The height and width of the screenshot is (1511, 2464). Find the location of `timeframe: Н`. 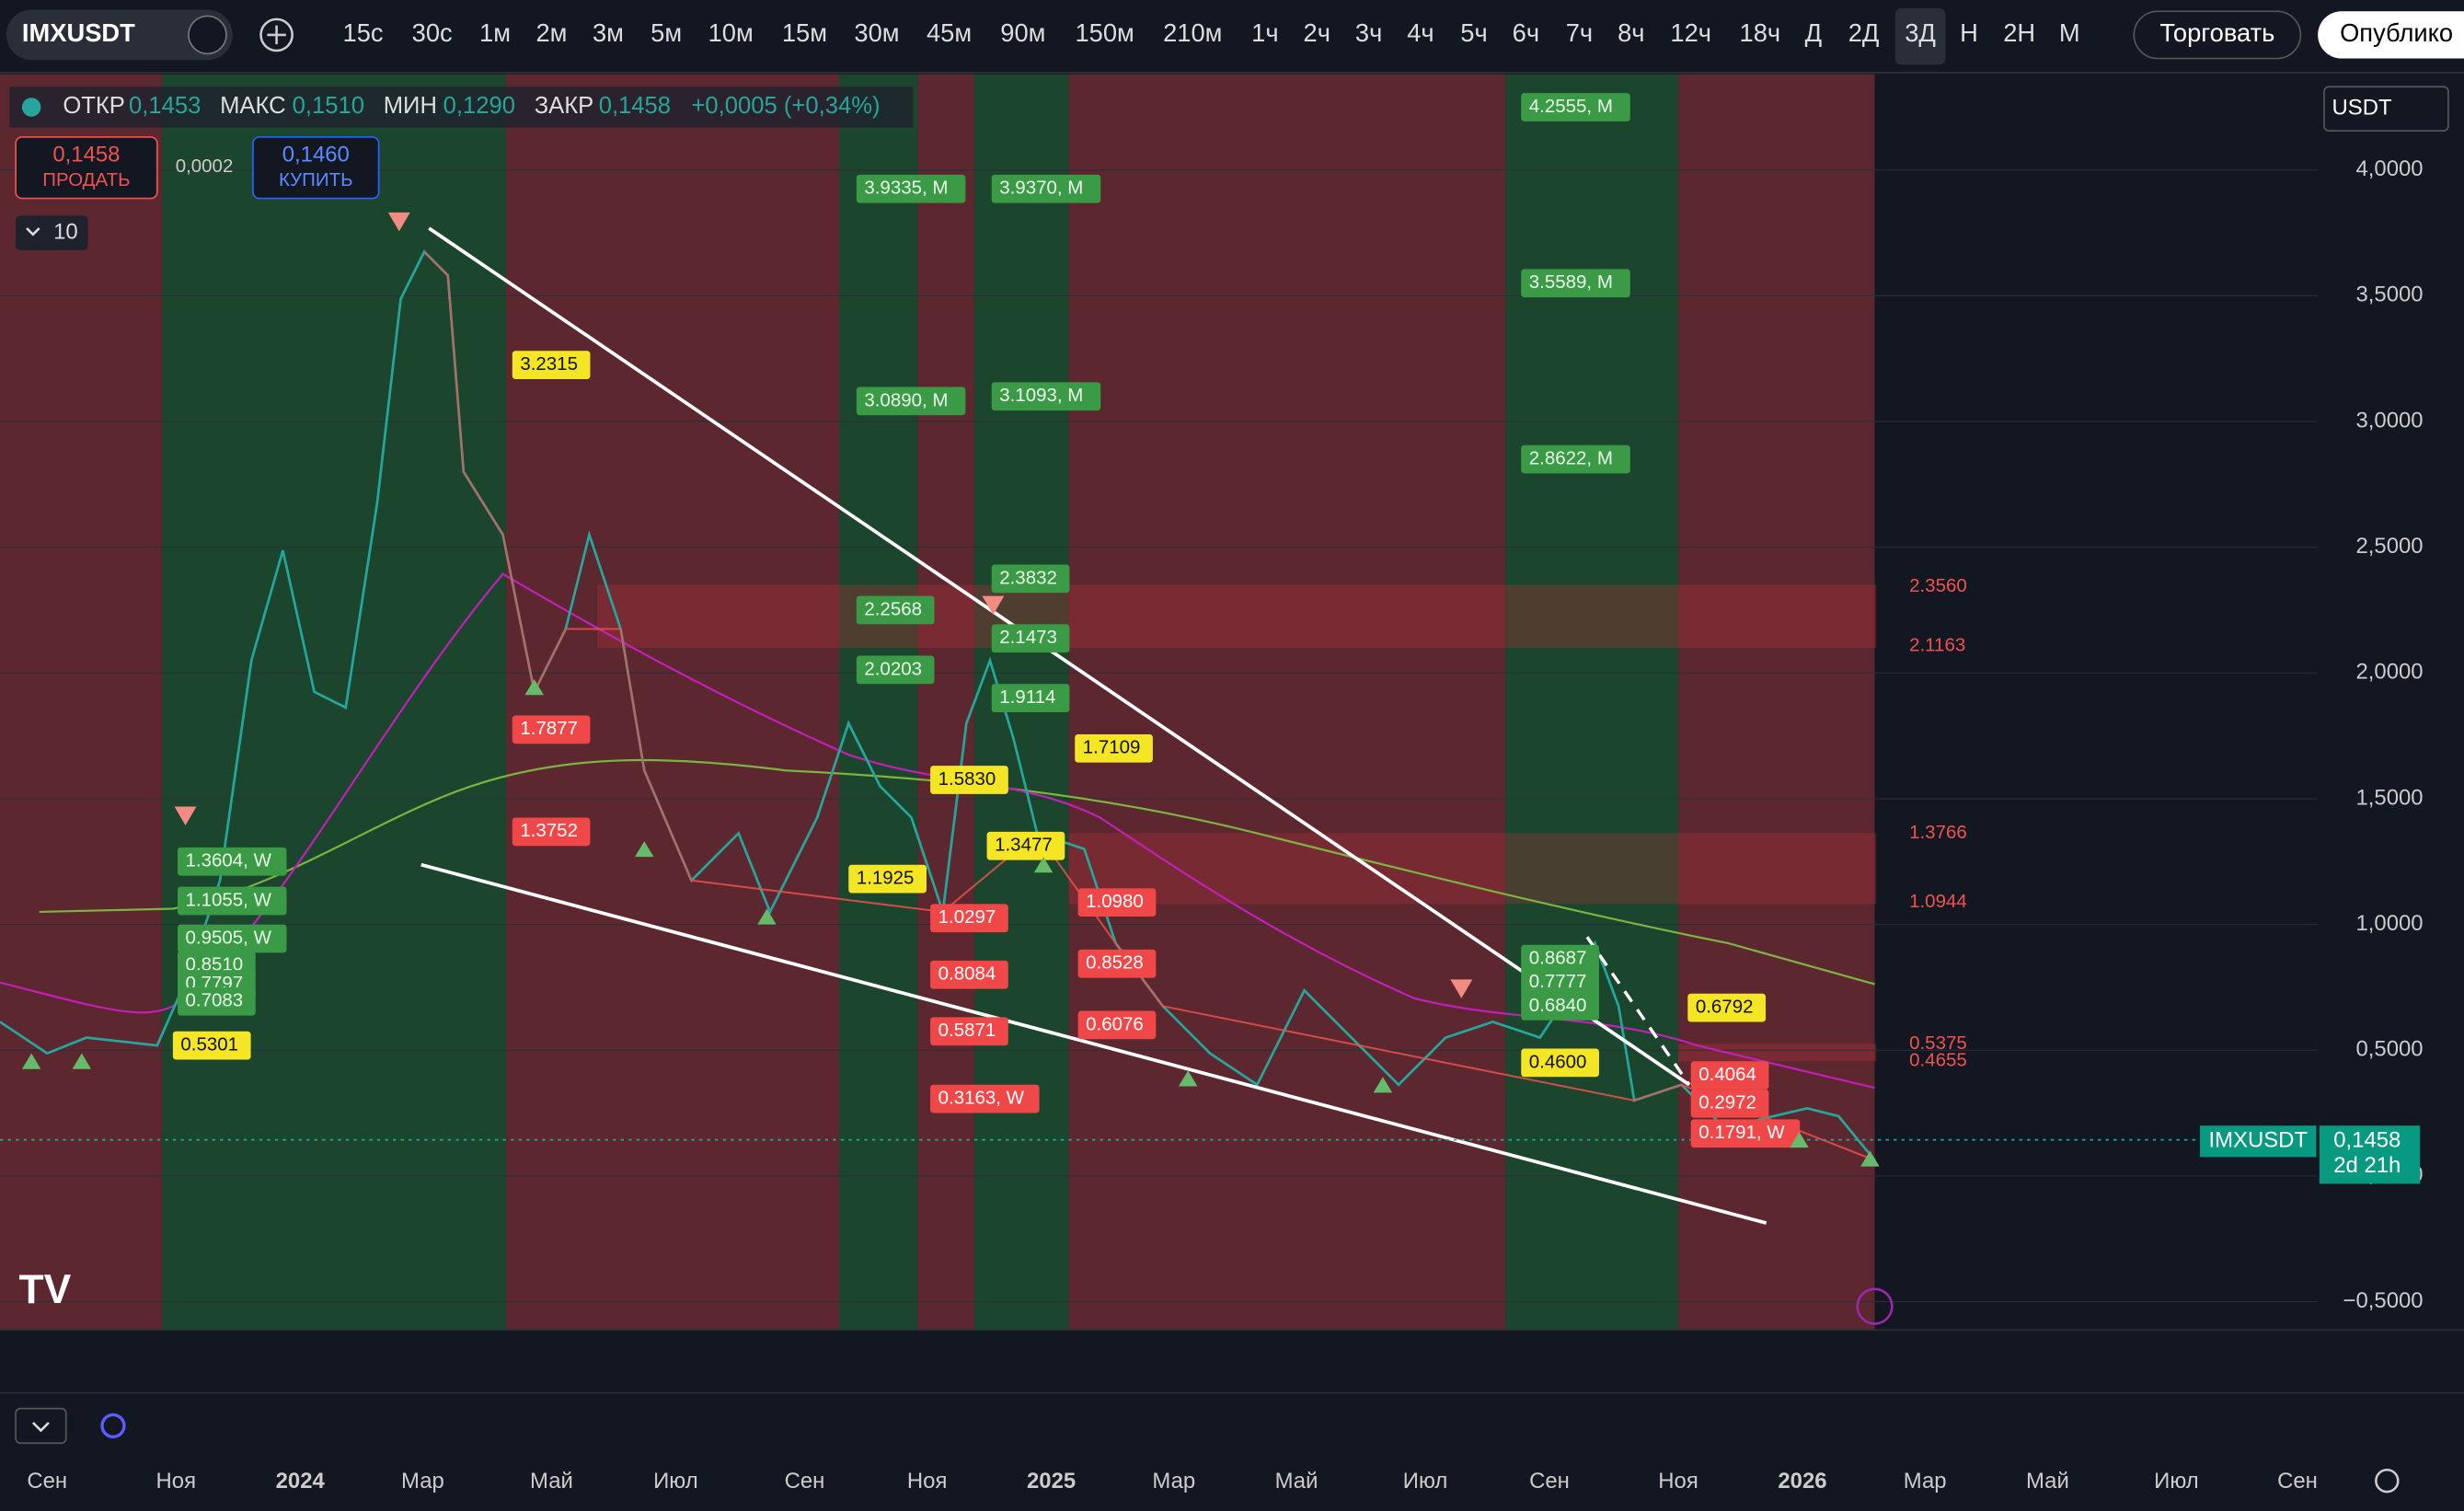

timeframe: Н is located at coordinates (1969, 33).